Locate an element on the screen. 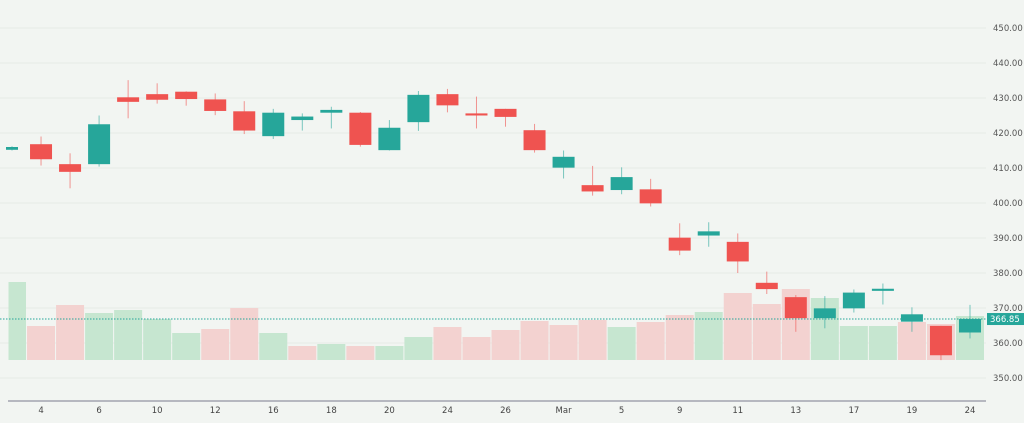 This screenshot has width=1024, height=423. y-tick-label: 450.00 is located at coordinates (1008, 29).